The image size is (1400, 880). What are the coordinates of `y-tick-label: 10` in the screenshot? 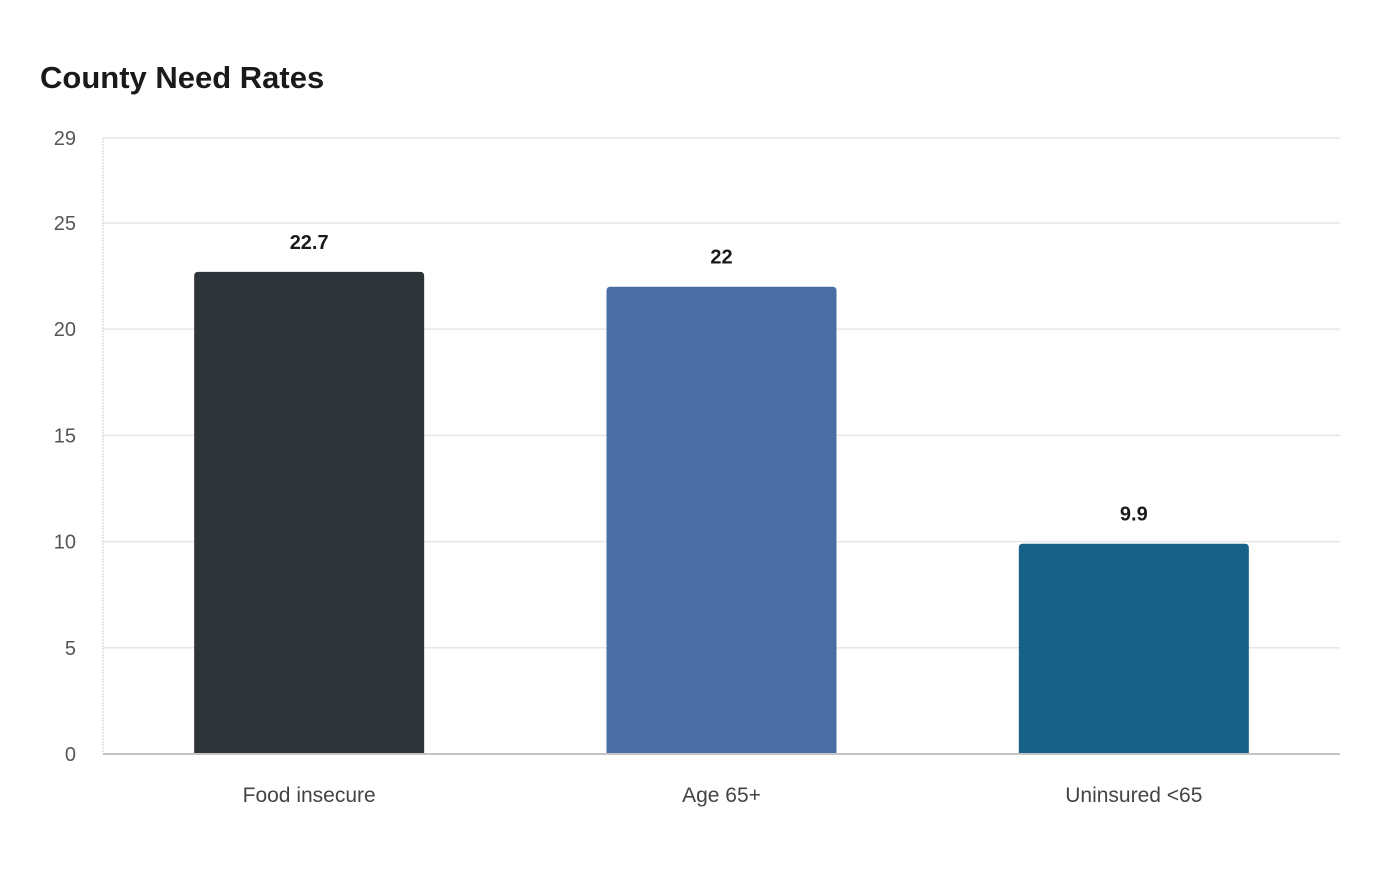 It's located at (65, 543).